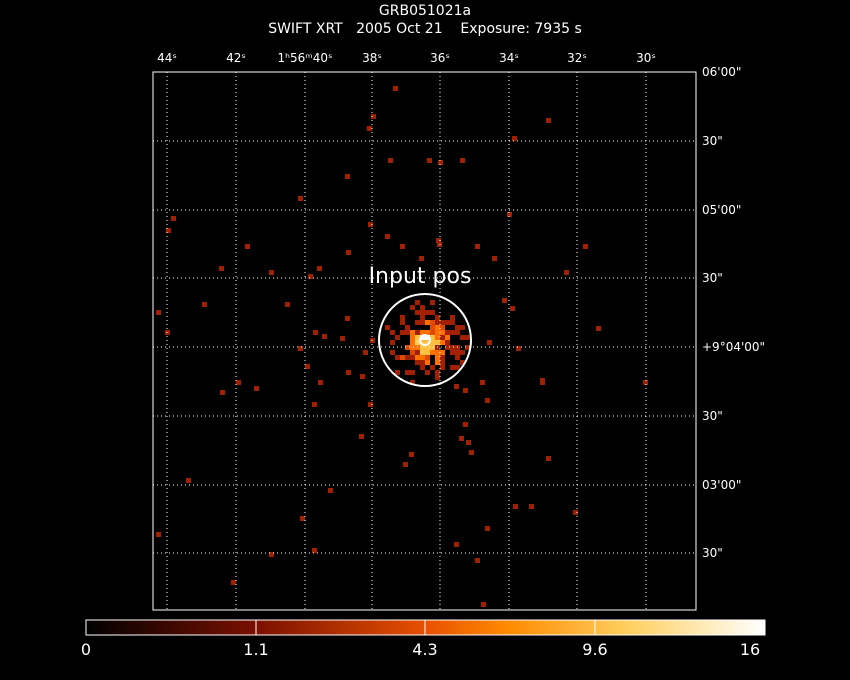 This screenshot has height=680, width=850. What do you see at coordinates (256, 649) in the screenshot?
I see `colorbar-label: 1.1` at bounding box center [256, 649].